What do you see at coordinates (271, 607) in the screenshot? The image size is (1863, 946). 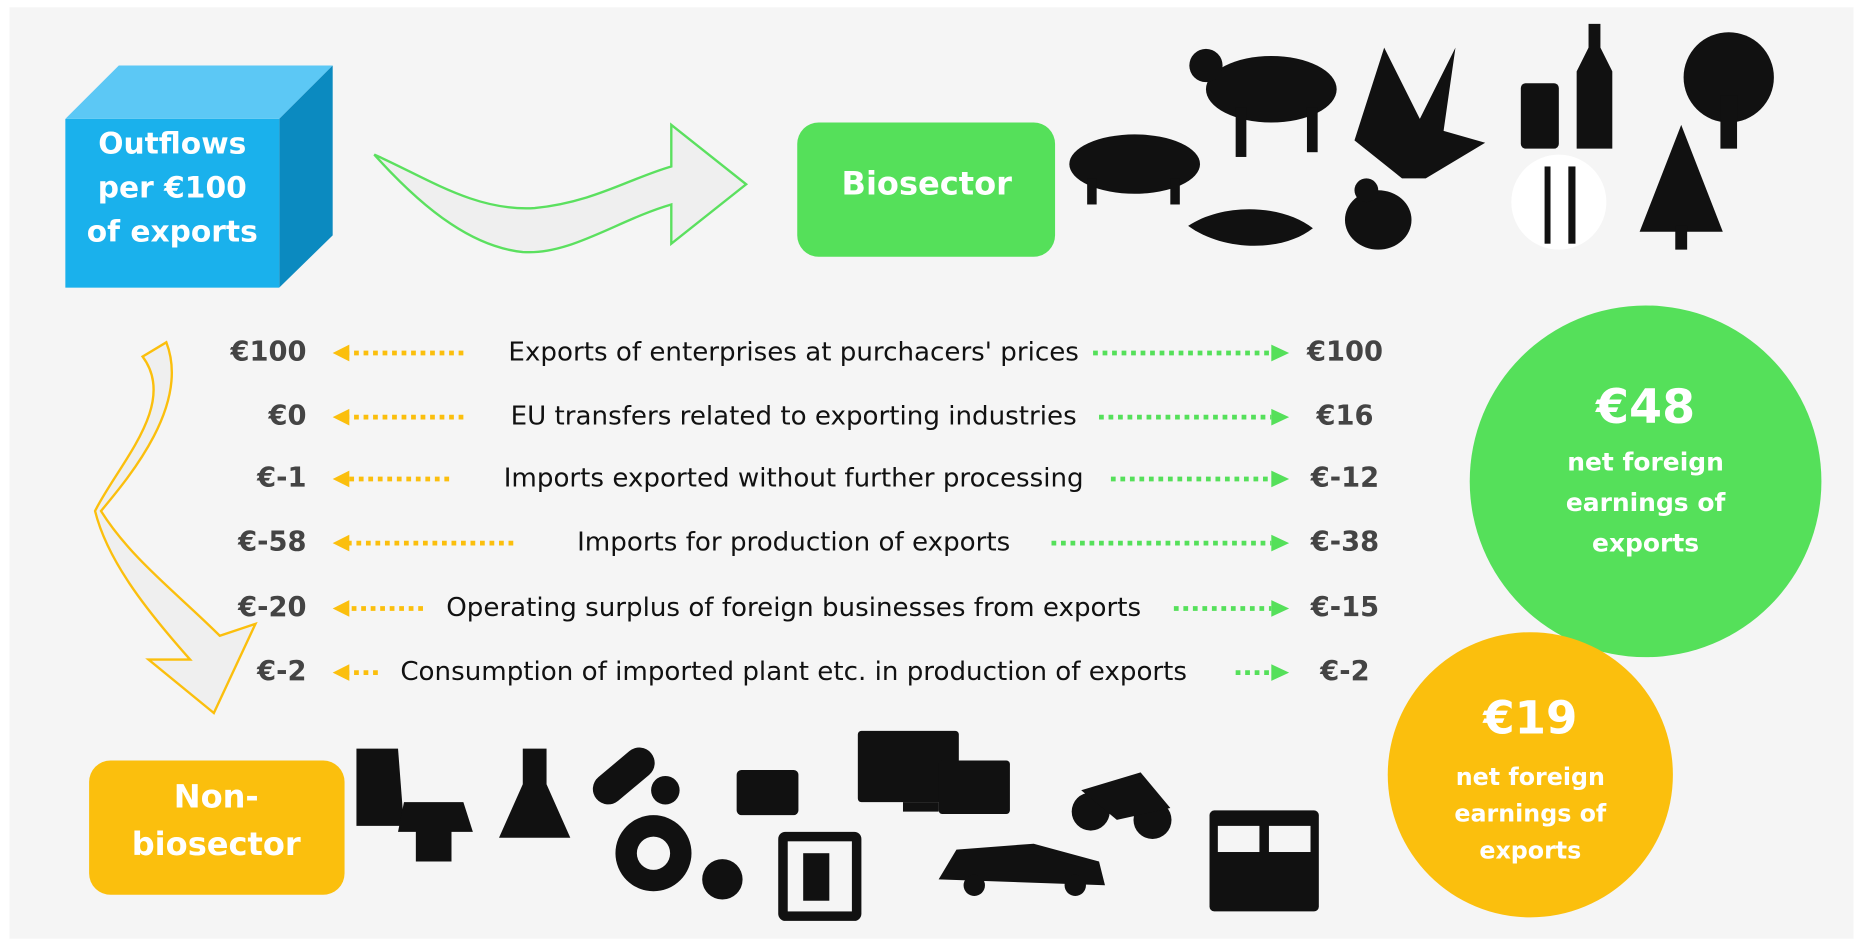 I see `left-value: €-20` at bounding box center [271, 607].